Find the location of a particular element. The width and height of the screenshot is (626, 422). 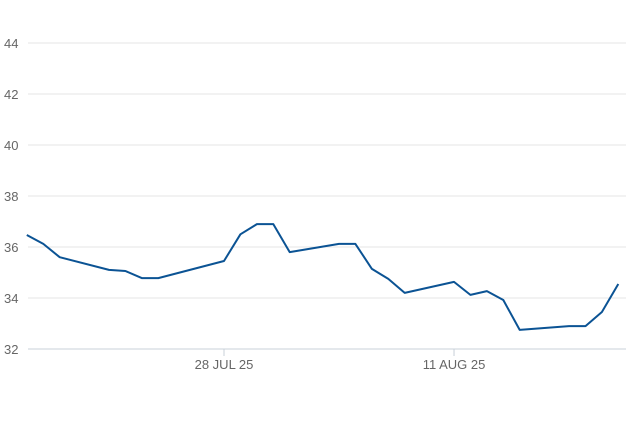

y-tick-label: 38 is located at coordinates (11, 196).